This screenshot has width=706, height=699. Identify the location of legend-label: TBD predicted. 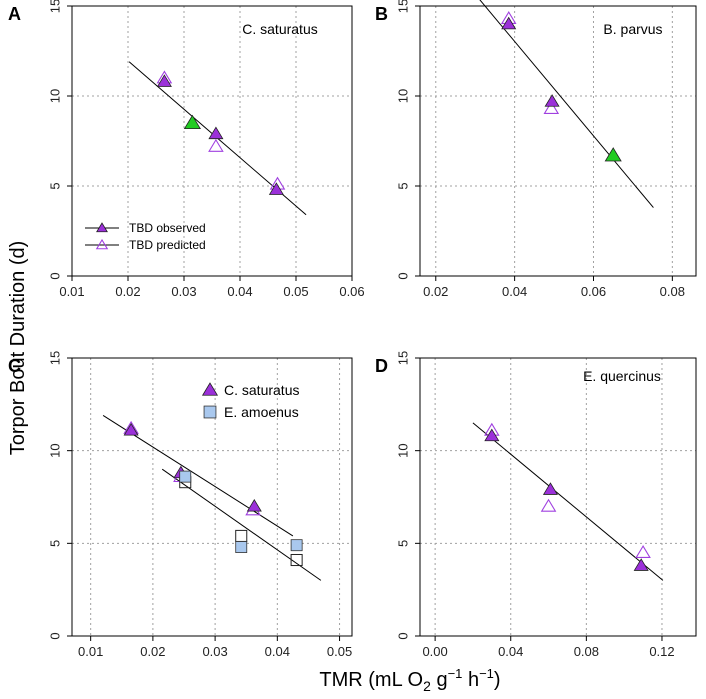
(167, 245).